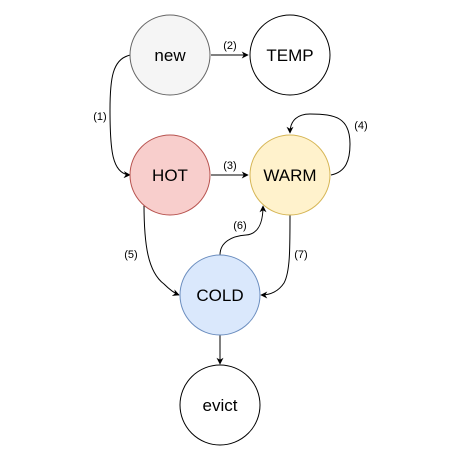  I want to click on edge-label-3: (3), so click(229, 166).